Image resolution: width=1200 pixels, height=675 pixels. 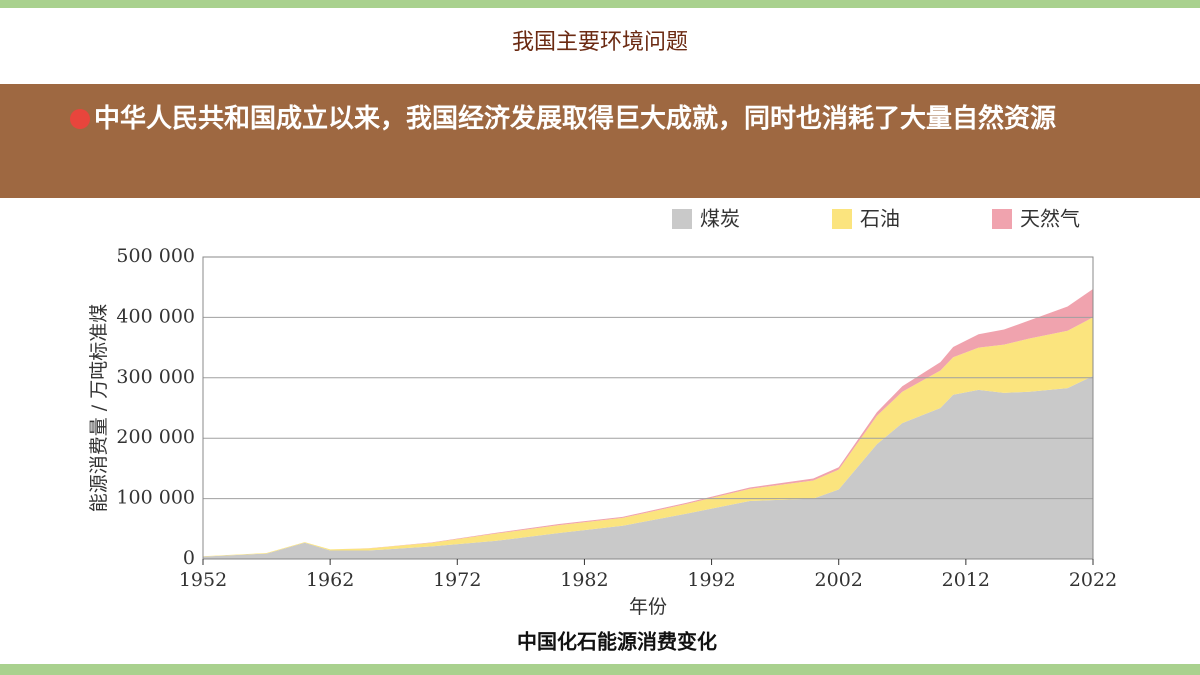 What do you see at coordinates (720, 219) in the screenshot?
I see `legend-label: 煤炭` at bounding box center [720, 219].